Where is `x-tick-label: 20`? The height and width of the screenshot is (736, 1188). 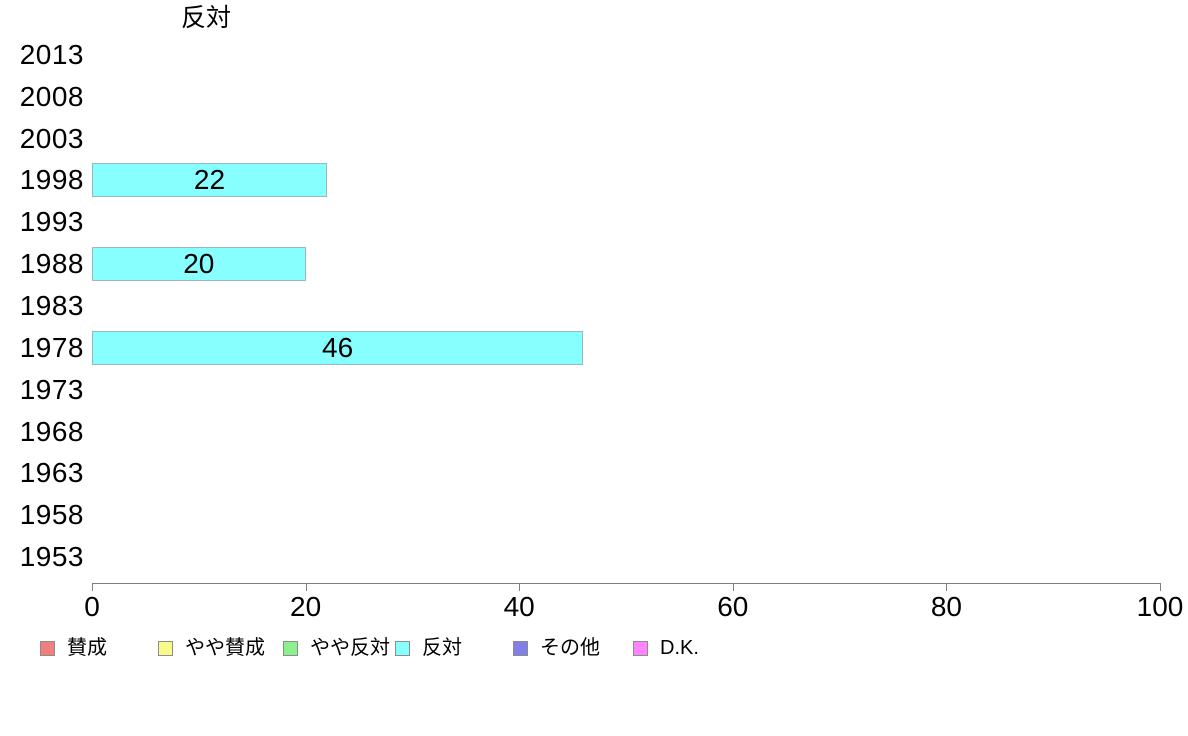
x-tick-label: 20 is located at coordinates (306, 606).